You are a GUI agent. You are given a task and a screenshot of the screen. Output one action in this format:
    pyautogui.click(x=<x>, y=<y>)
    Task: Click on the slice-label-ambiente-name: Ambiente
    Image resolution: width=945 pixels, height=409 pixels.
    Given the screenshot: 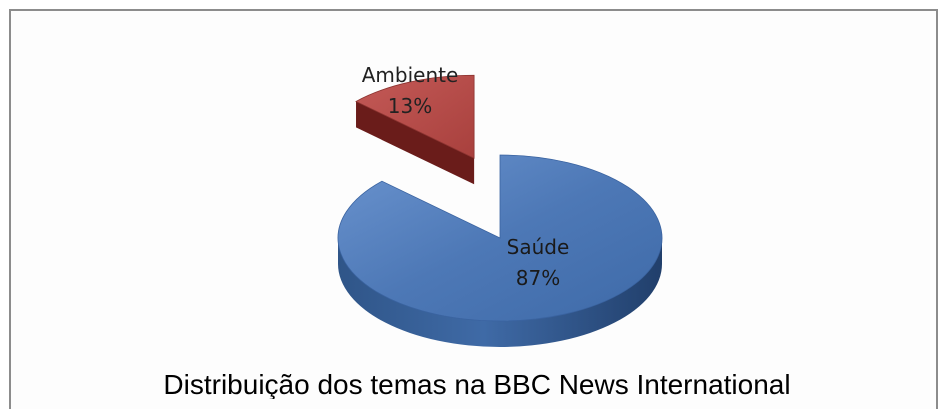 What is the action you would take?
    pyautogui.click(x=410, y=75)
    